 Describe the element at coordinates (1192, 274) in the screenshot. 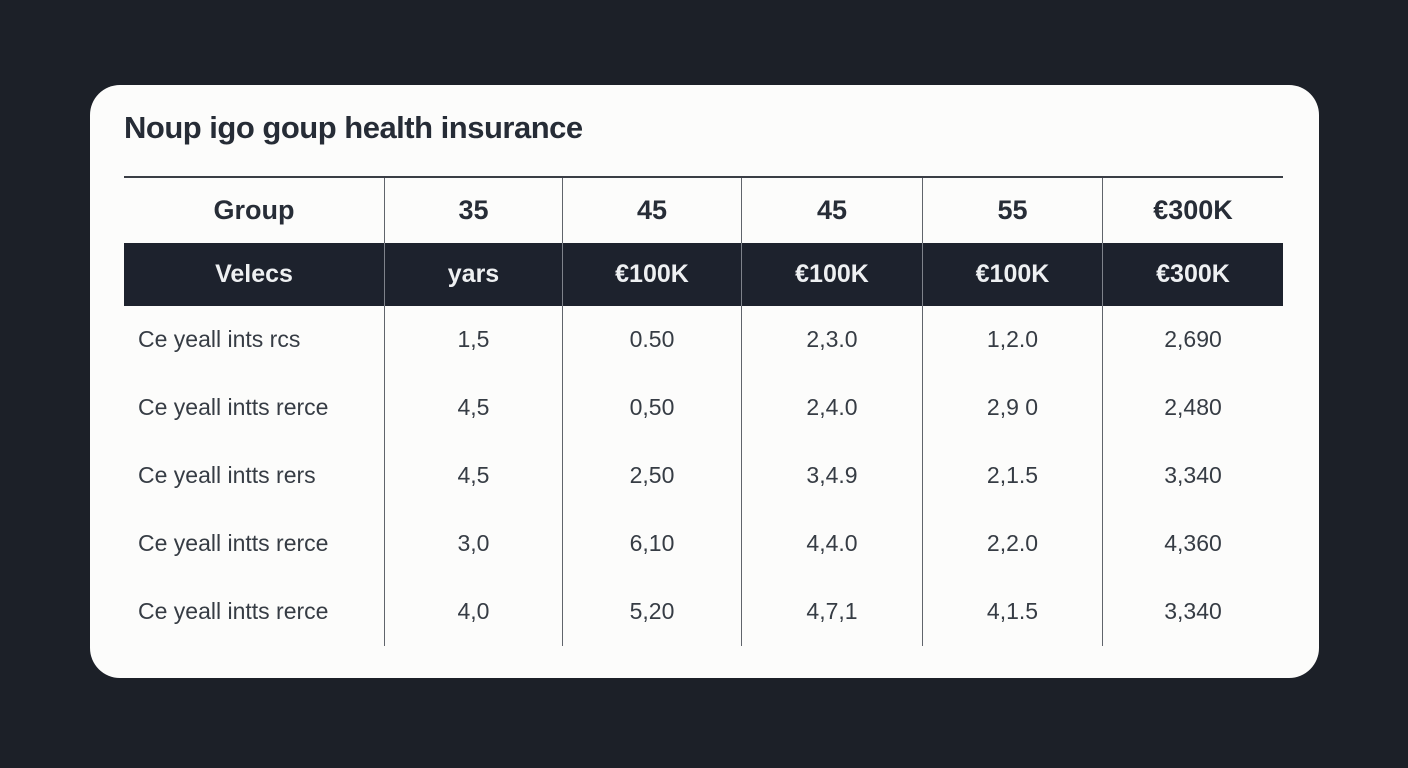

I see `dark-header-cell-300k: €300K` at that location.